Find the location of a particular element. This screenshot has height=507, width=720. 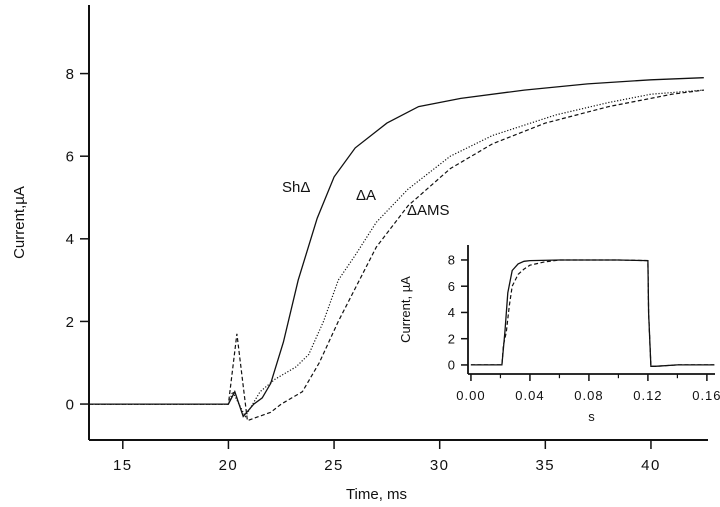

main-y-tick-label: 6 is located at coordinates (70, 157).